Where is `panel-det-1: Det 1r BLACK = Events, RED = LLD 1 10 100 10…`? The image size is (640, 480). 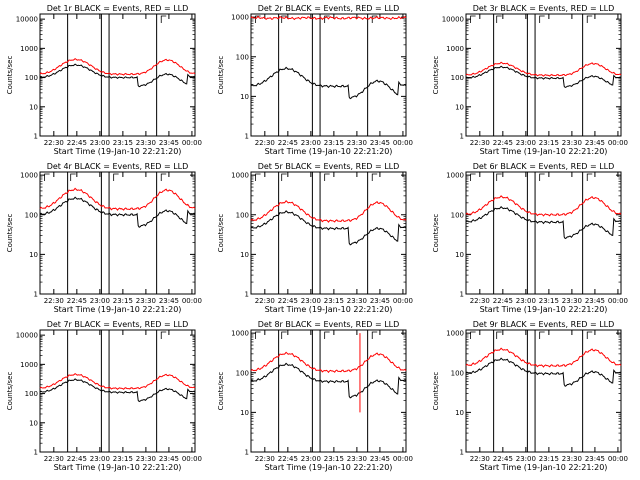
panel-det-1: Det 1r BLACK = Events, RED = LLD 1 10 100 10… is located at coordinates (104, 80).